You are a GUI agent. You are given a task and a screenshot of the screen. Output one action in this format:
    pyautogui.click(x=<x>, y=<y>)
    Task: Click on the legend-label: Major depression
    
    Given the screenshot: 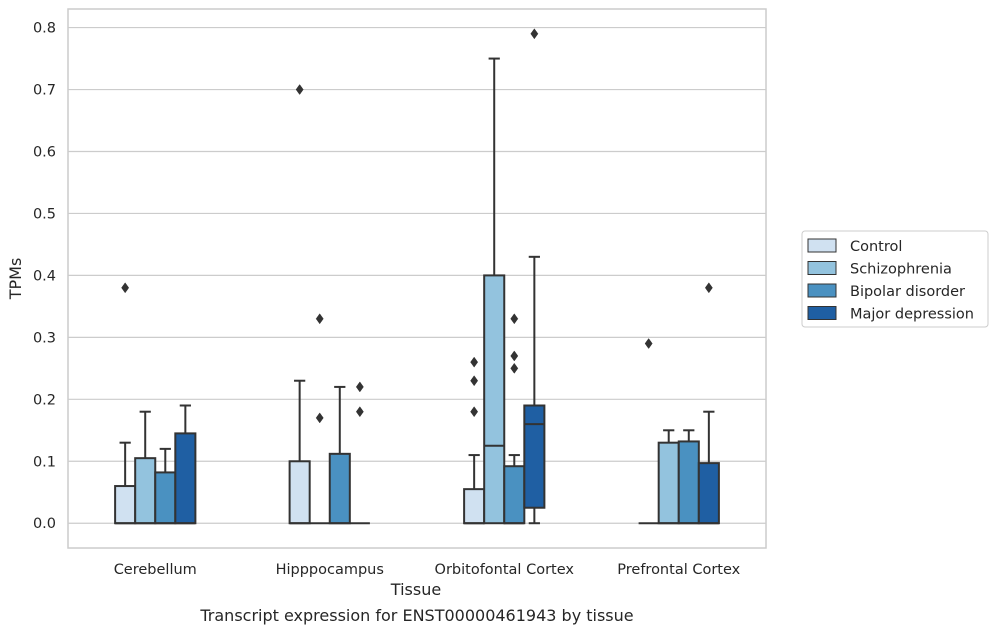 What is the action you would take?
    pyautogui.click(x=912, y=315)
    